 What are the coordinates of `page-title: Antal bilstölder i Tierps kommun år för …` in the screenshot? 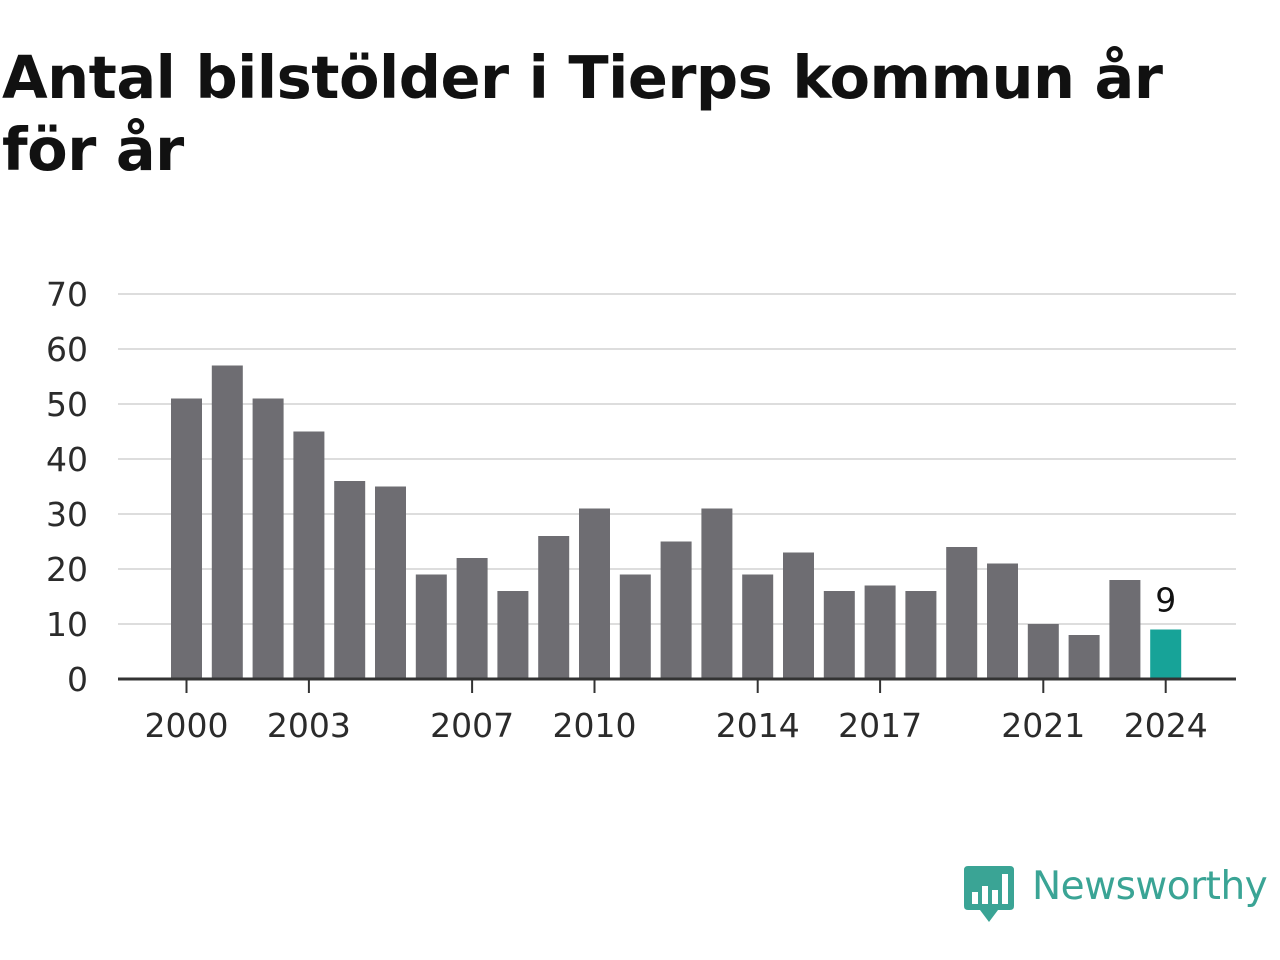 It's located at (582, 113).